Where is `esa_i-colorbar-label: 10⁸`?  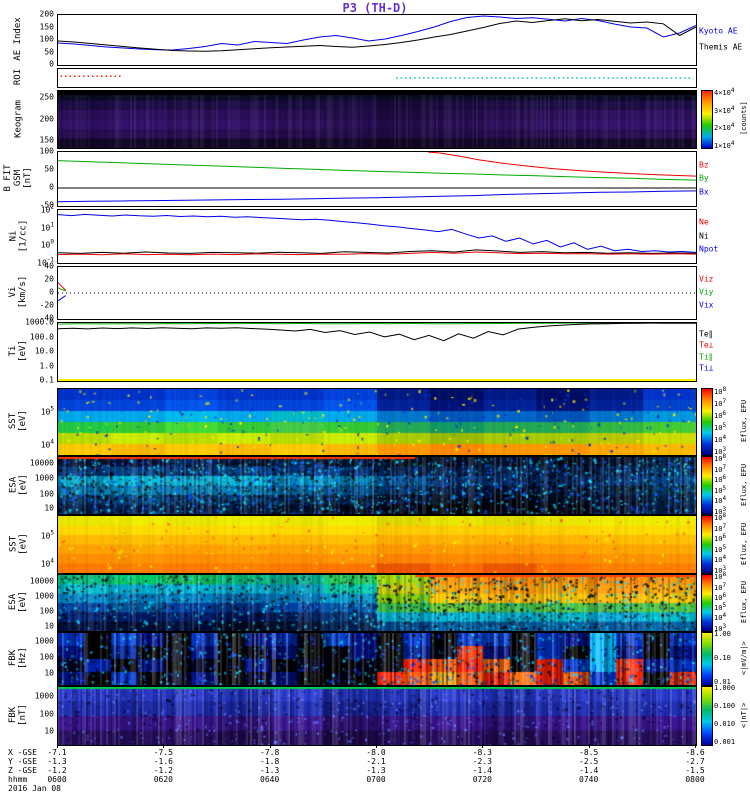
esa_i-colorbar-label: 10⁸ is located at coordinates (720, 458).